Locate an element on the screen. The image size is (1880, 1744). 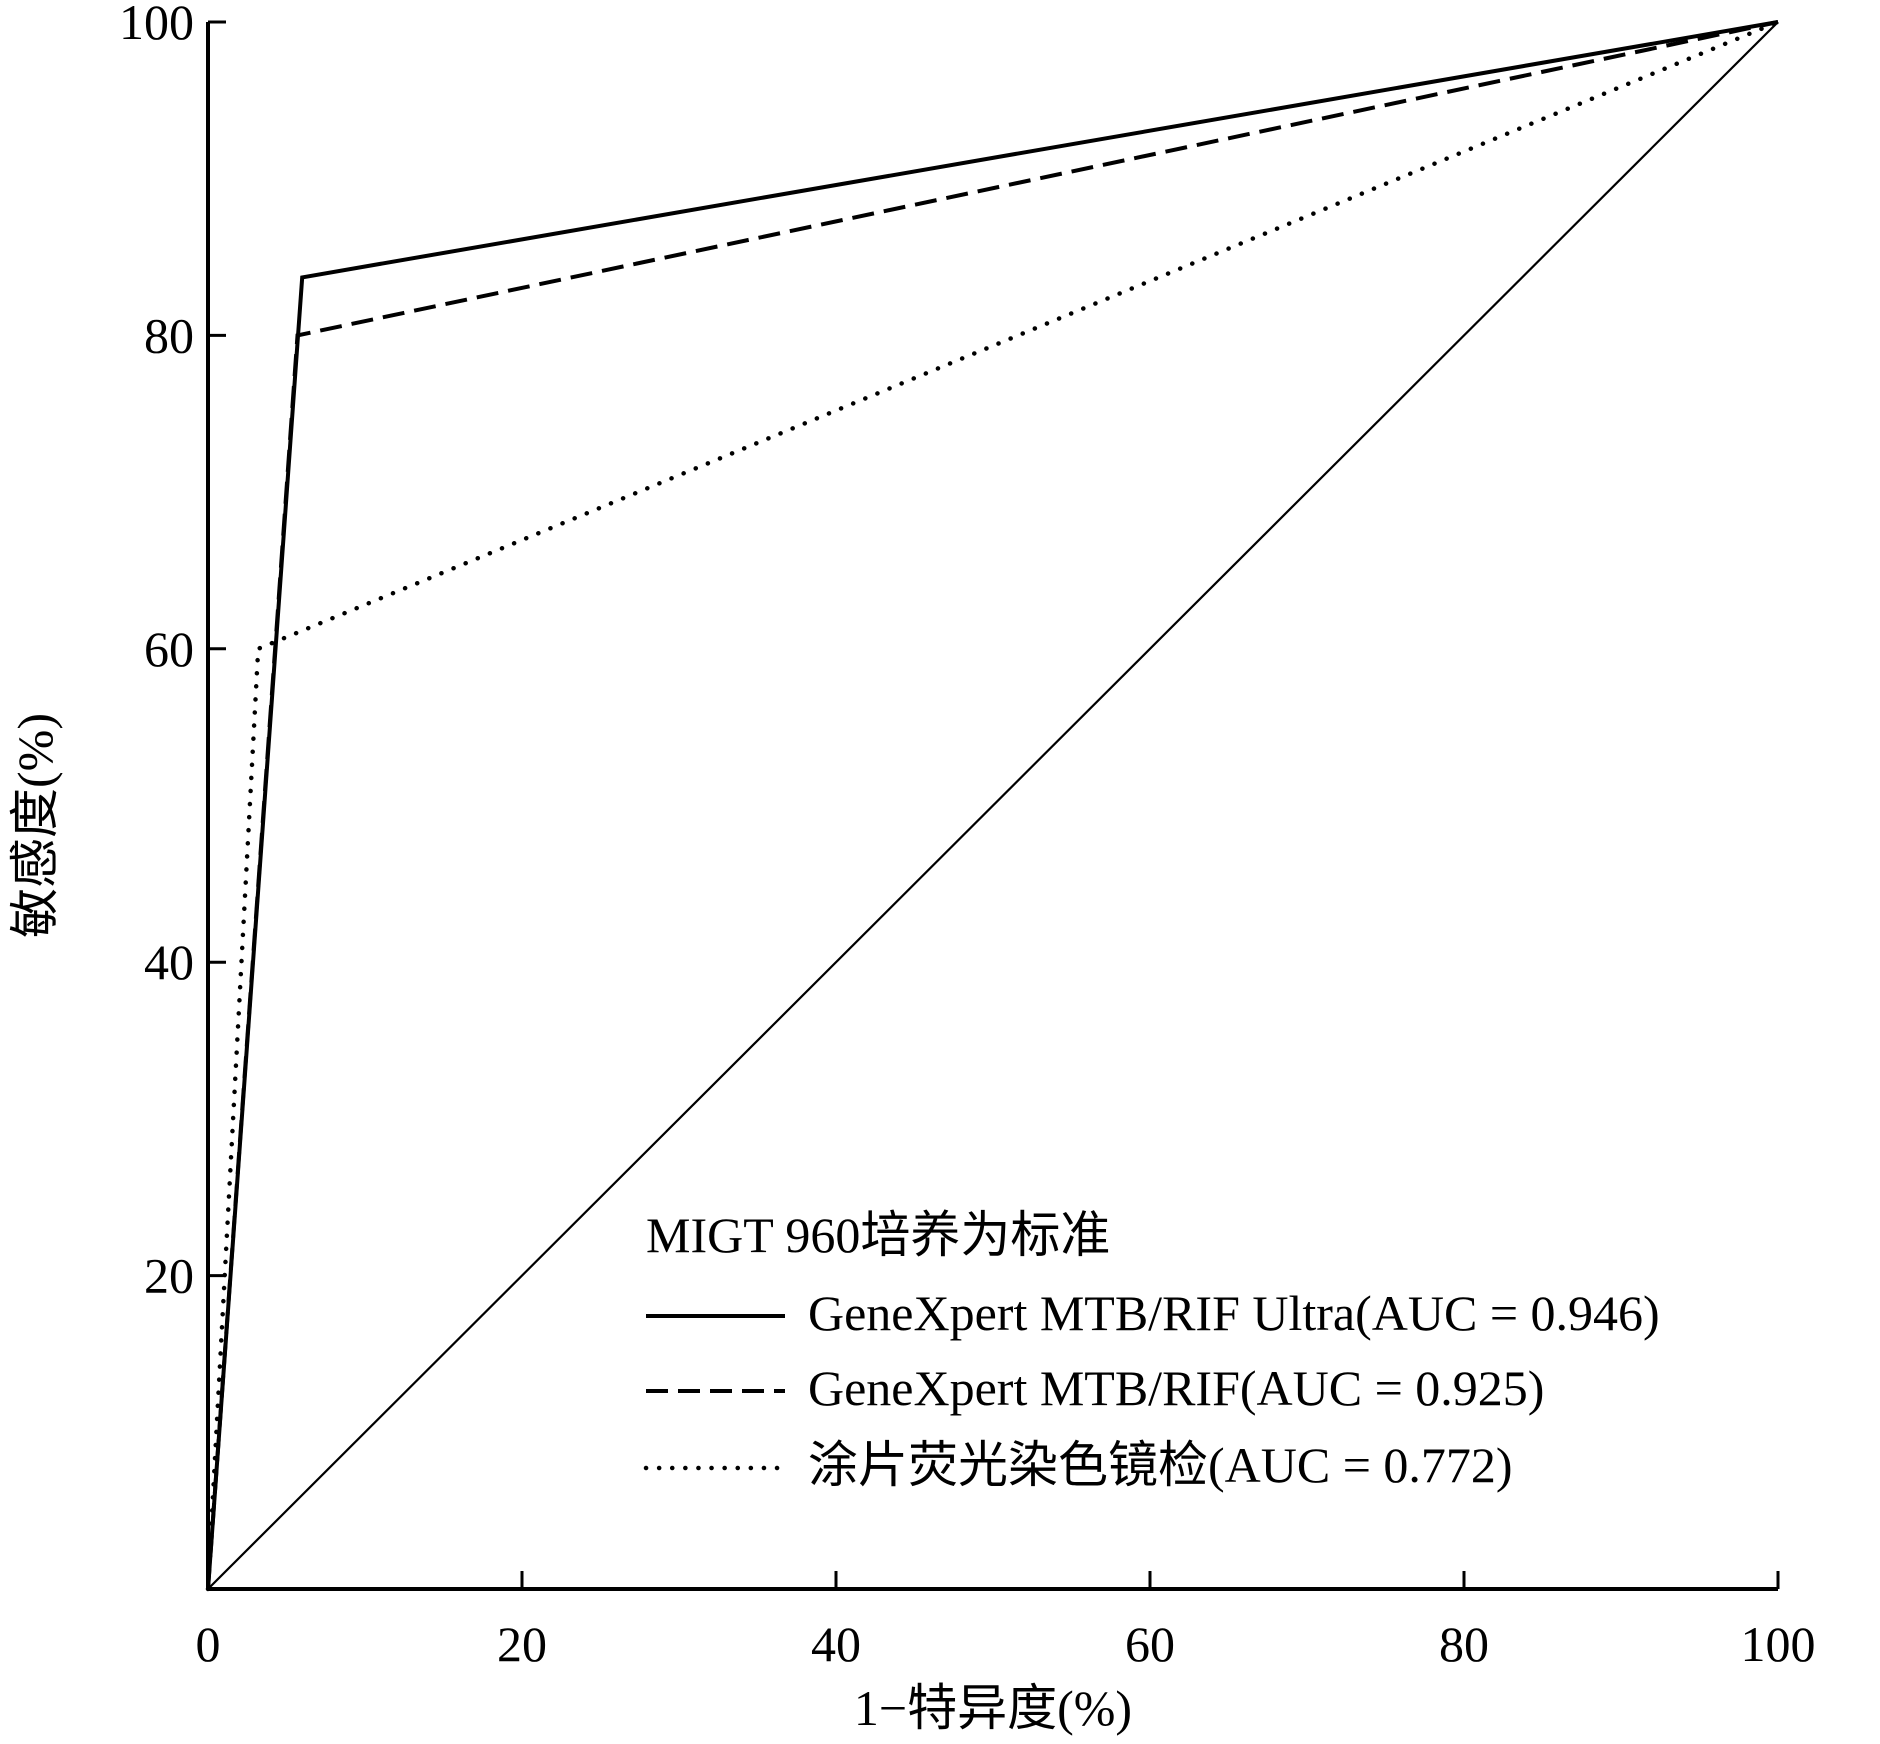
x-tick-label-0: 0 is located at coordinates (208, 1644).